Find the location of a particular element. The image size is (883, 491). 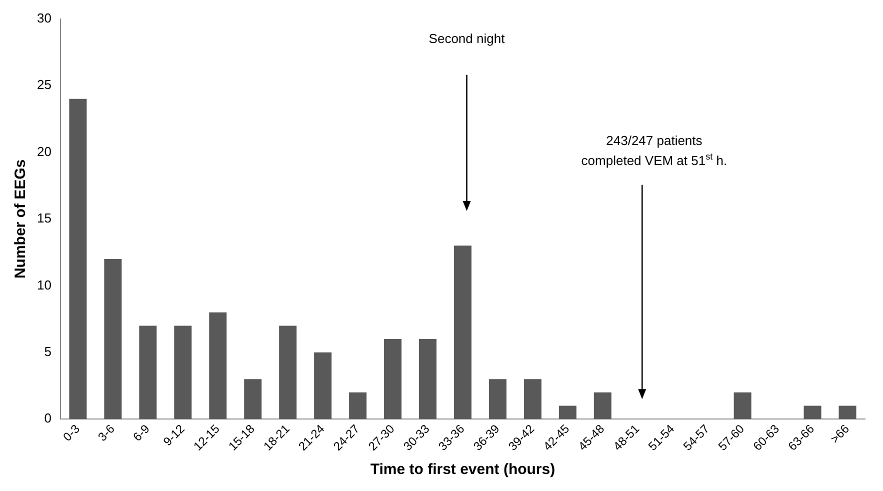

y-tick-label: 15 is located at coordinates (44, 218).